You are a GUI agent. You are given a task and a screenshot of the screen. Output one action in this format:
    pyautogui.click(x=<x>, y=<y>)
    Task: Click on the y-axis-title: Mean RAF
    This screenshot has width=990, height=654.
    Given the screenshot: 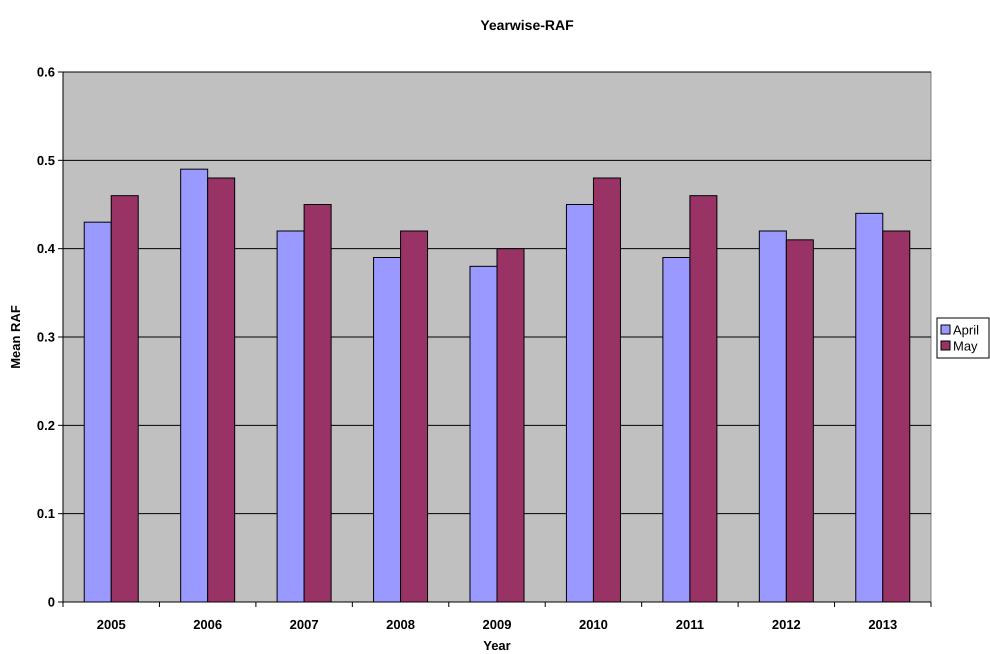 What is the action you would take?
    pyautogui.click(x=15, y=337)
    